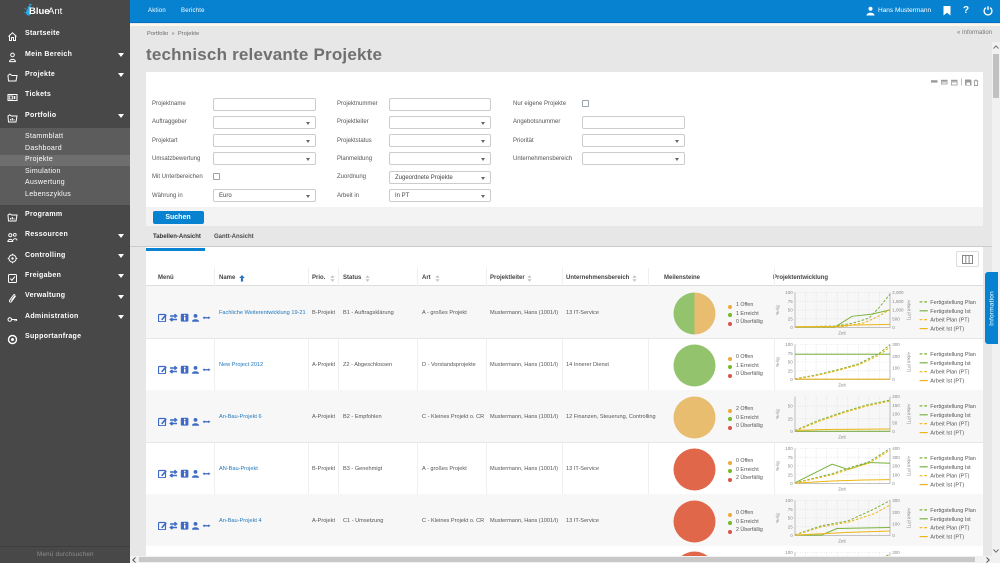 The image size is (1000, 563). I want to click on svg-text: 1,500, so click(898, 301).